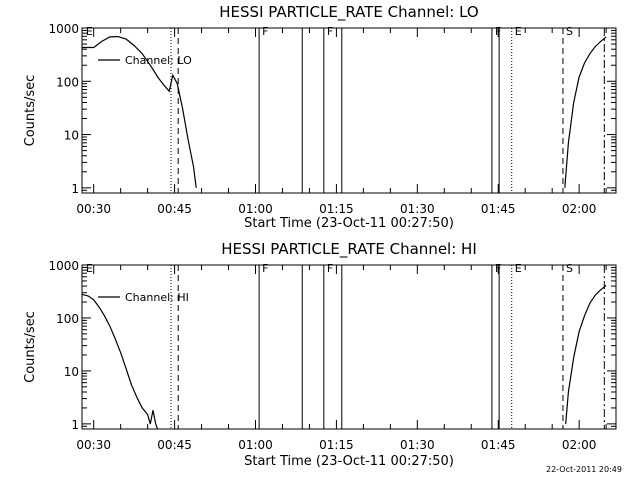  Describe the element at coordinates (349, 249) in the screenshot. I see `chart-title: HESSI PARTICLE_RATE Channel: HI` at that location.